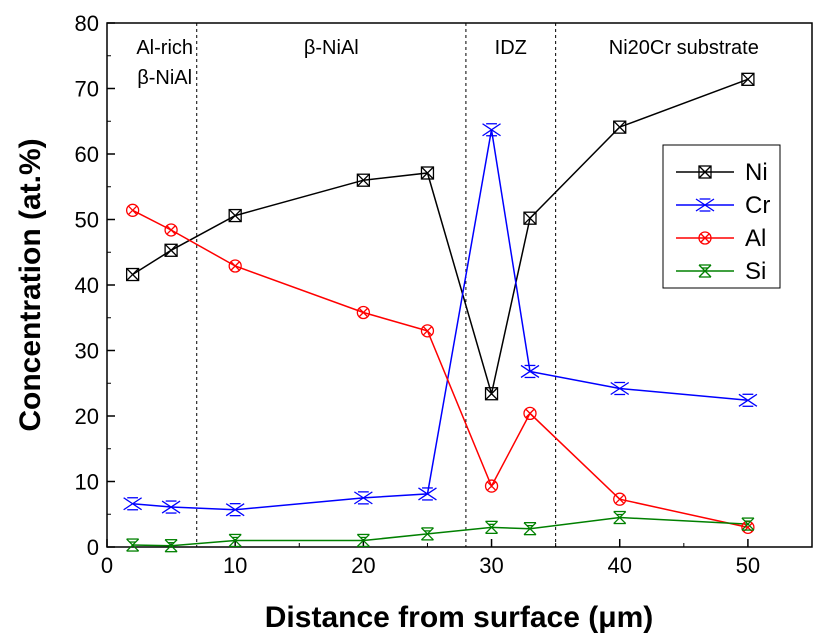 The height and width of the screenshot is (637, 813). Describe the element at coordinates (87, 351) in the screenshot. I see `y-tick-label: 30` at that location.